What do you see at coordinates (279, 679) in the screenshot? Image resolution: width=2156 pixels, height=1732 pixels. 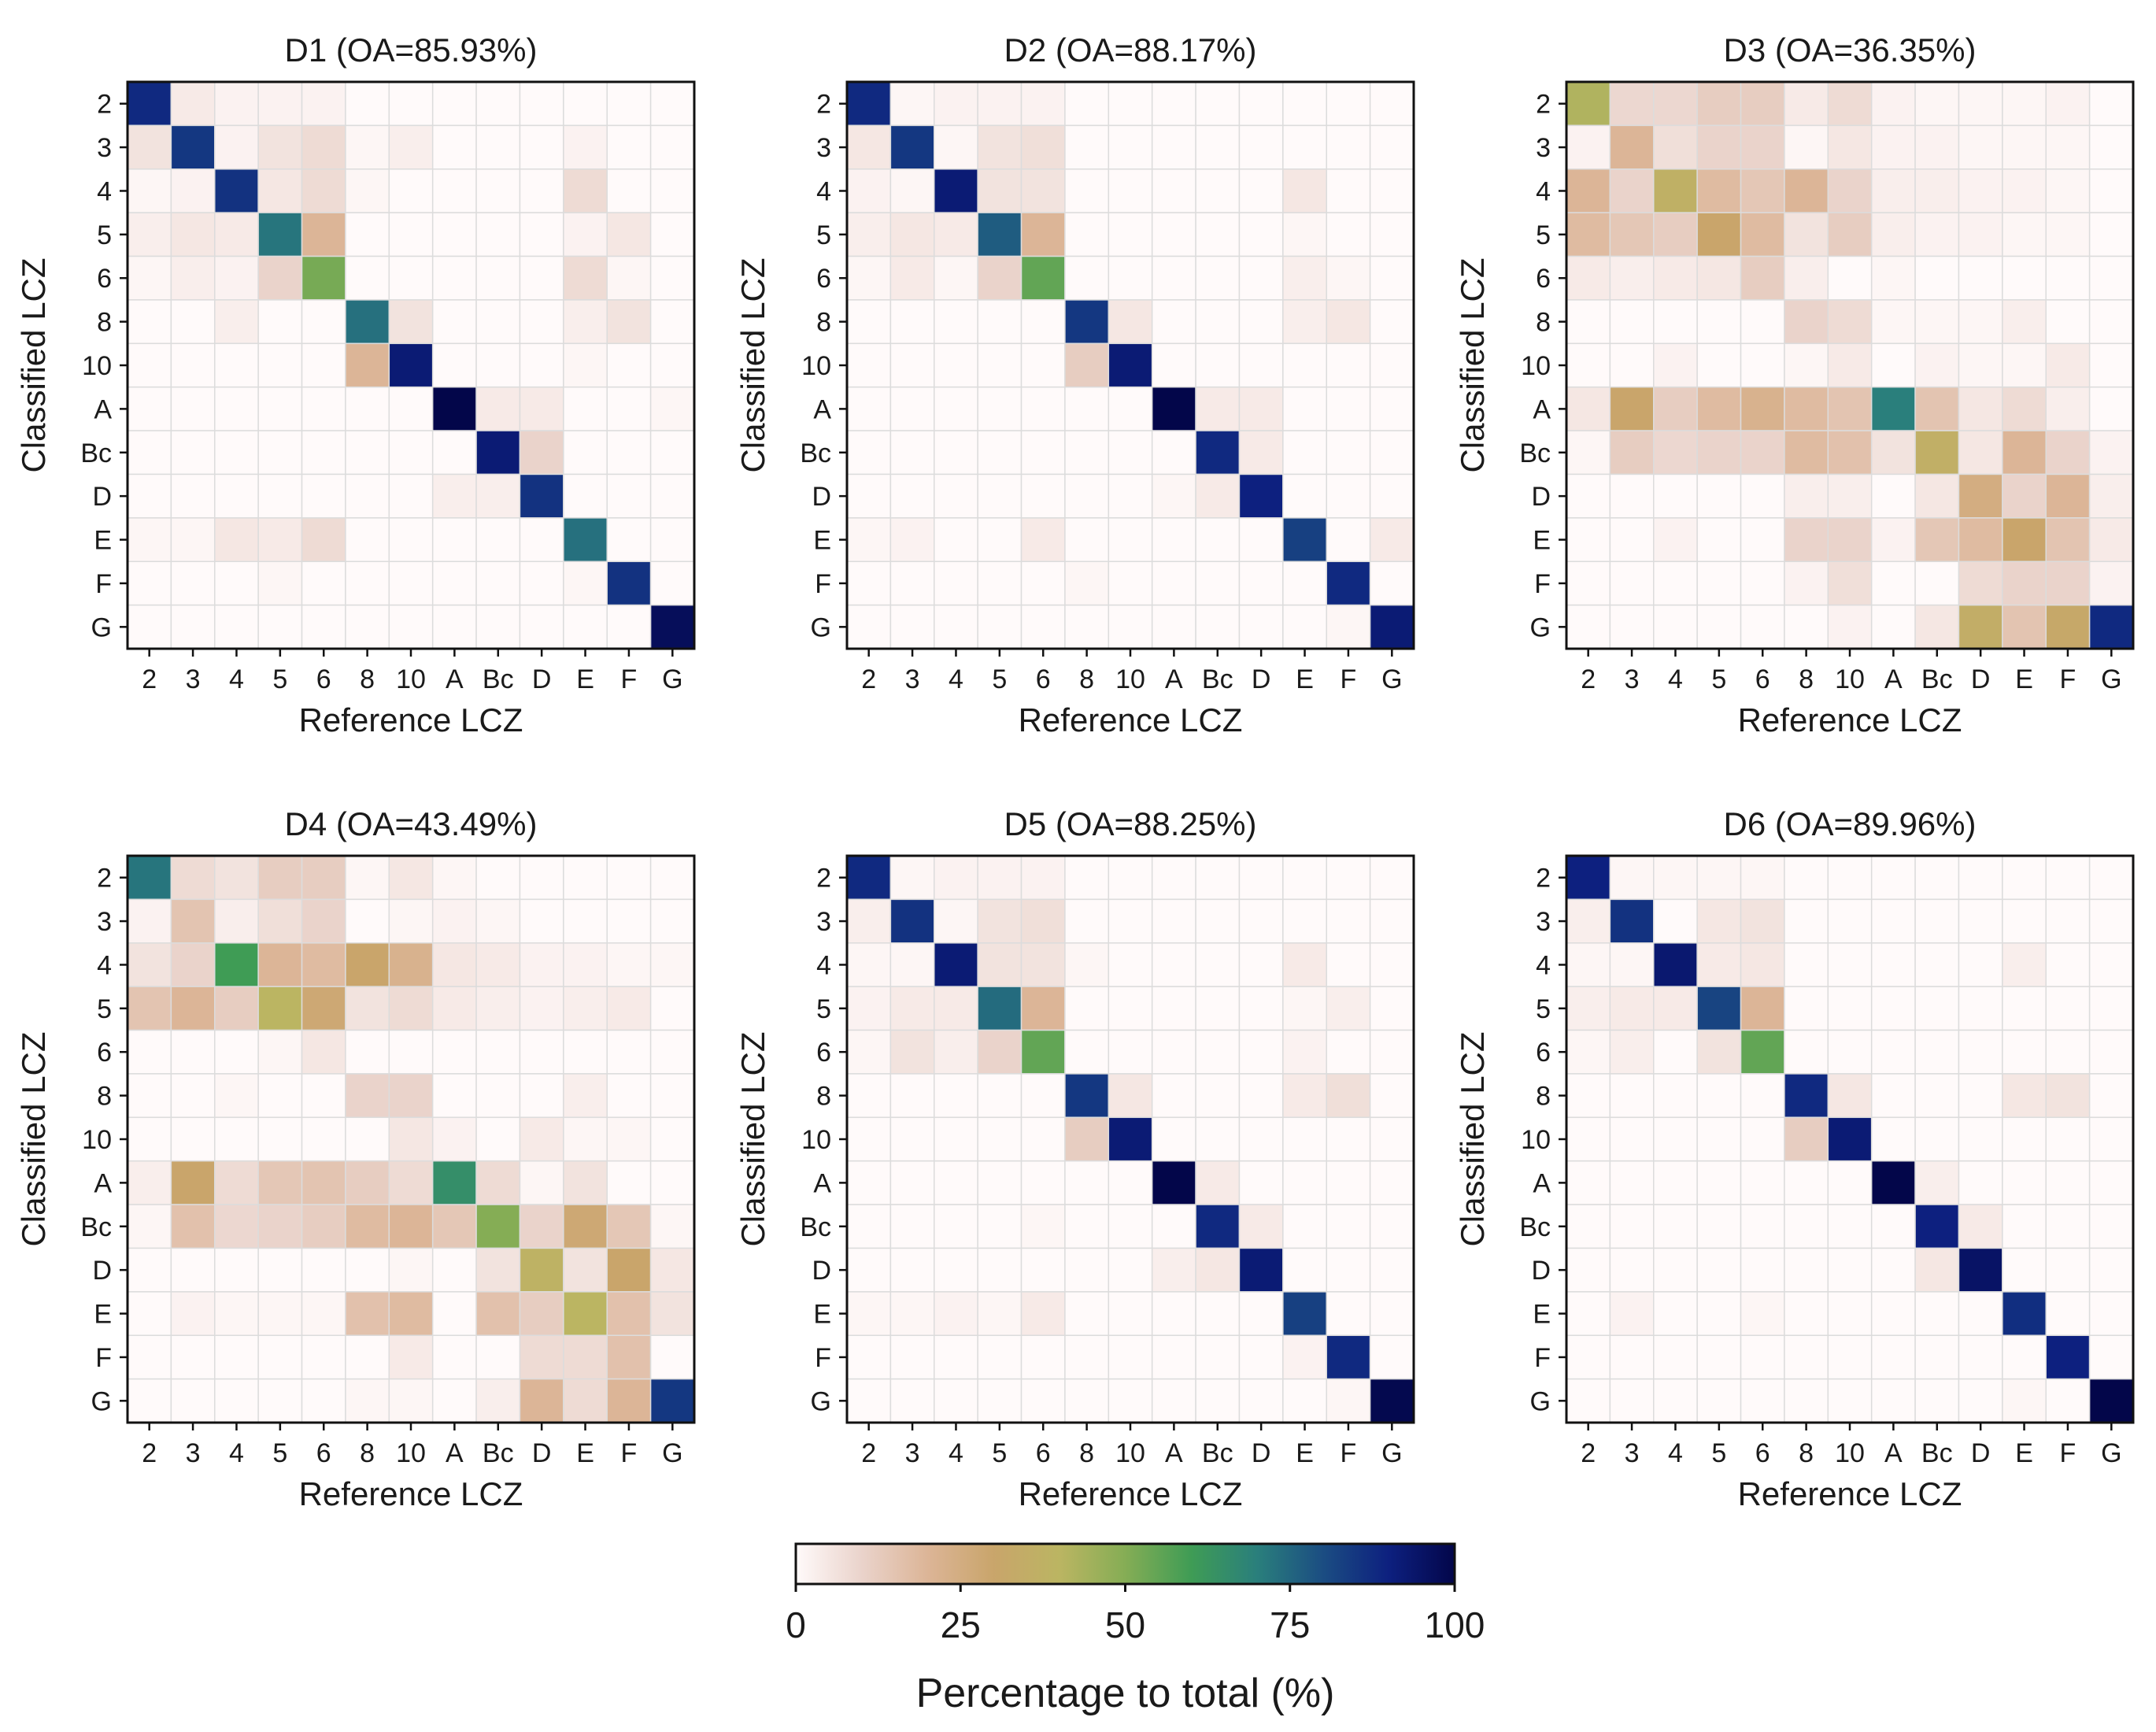 I see `x-tick-label: 5` at bounding box center [279, 679].